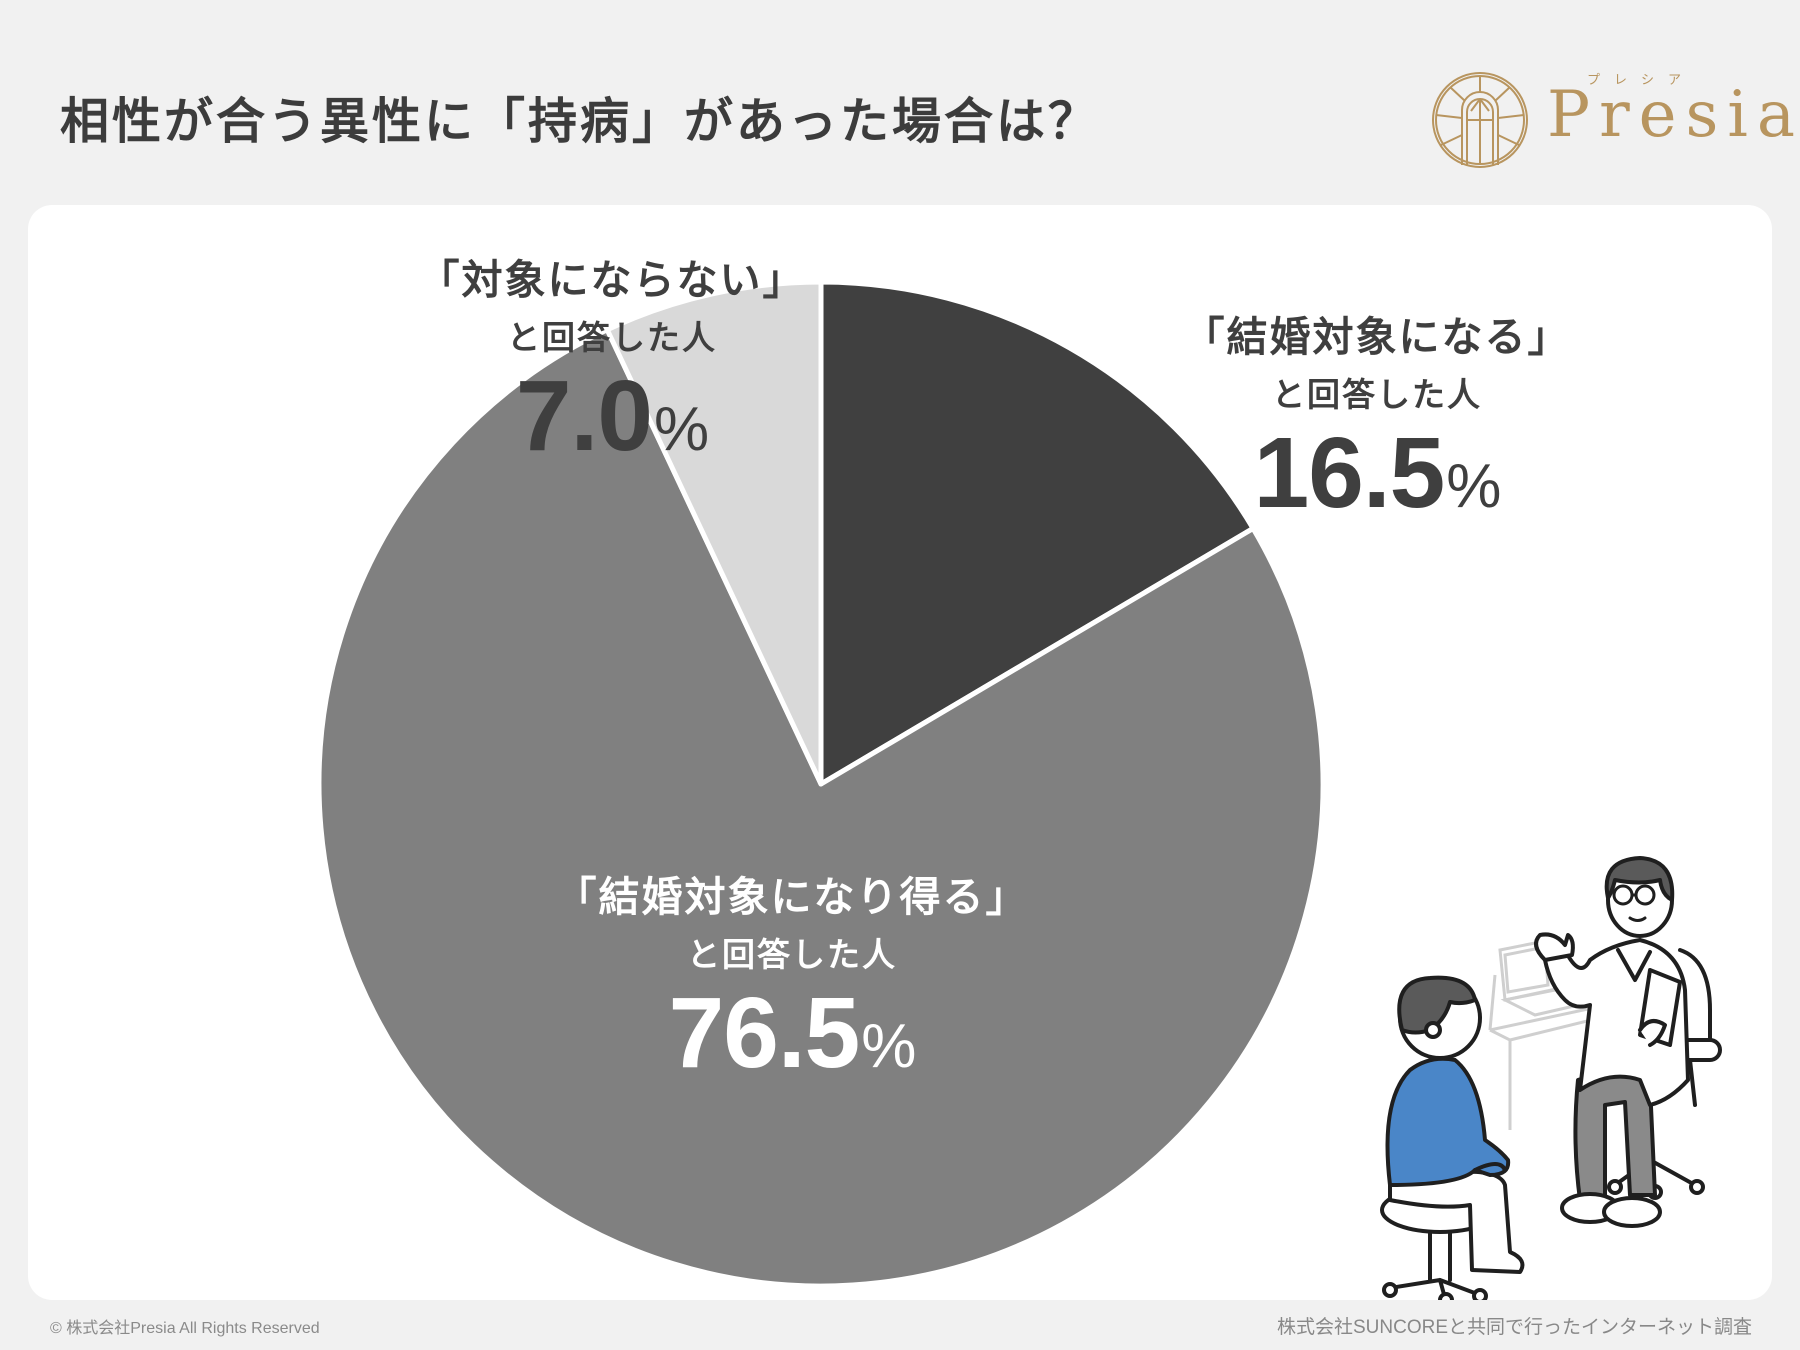 Image resolution: width=1800 pixels, height=1350 pixels. I want to click on pie-slice-not-target, so click(714, 533).